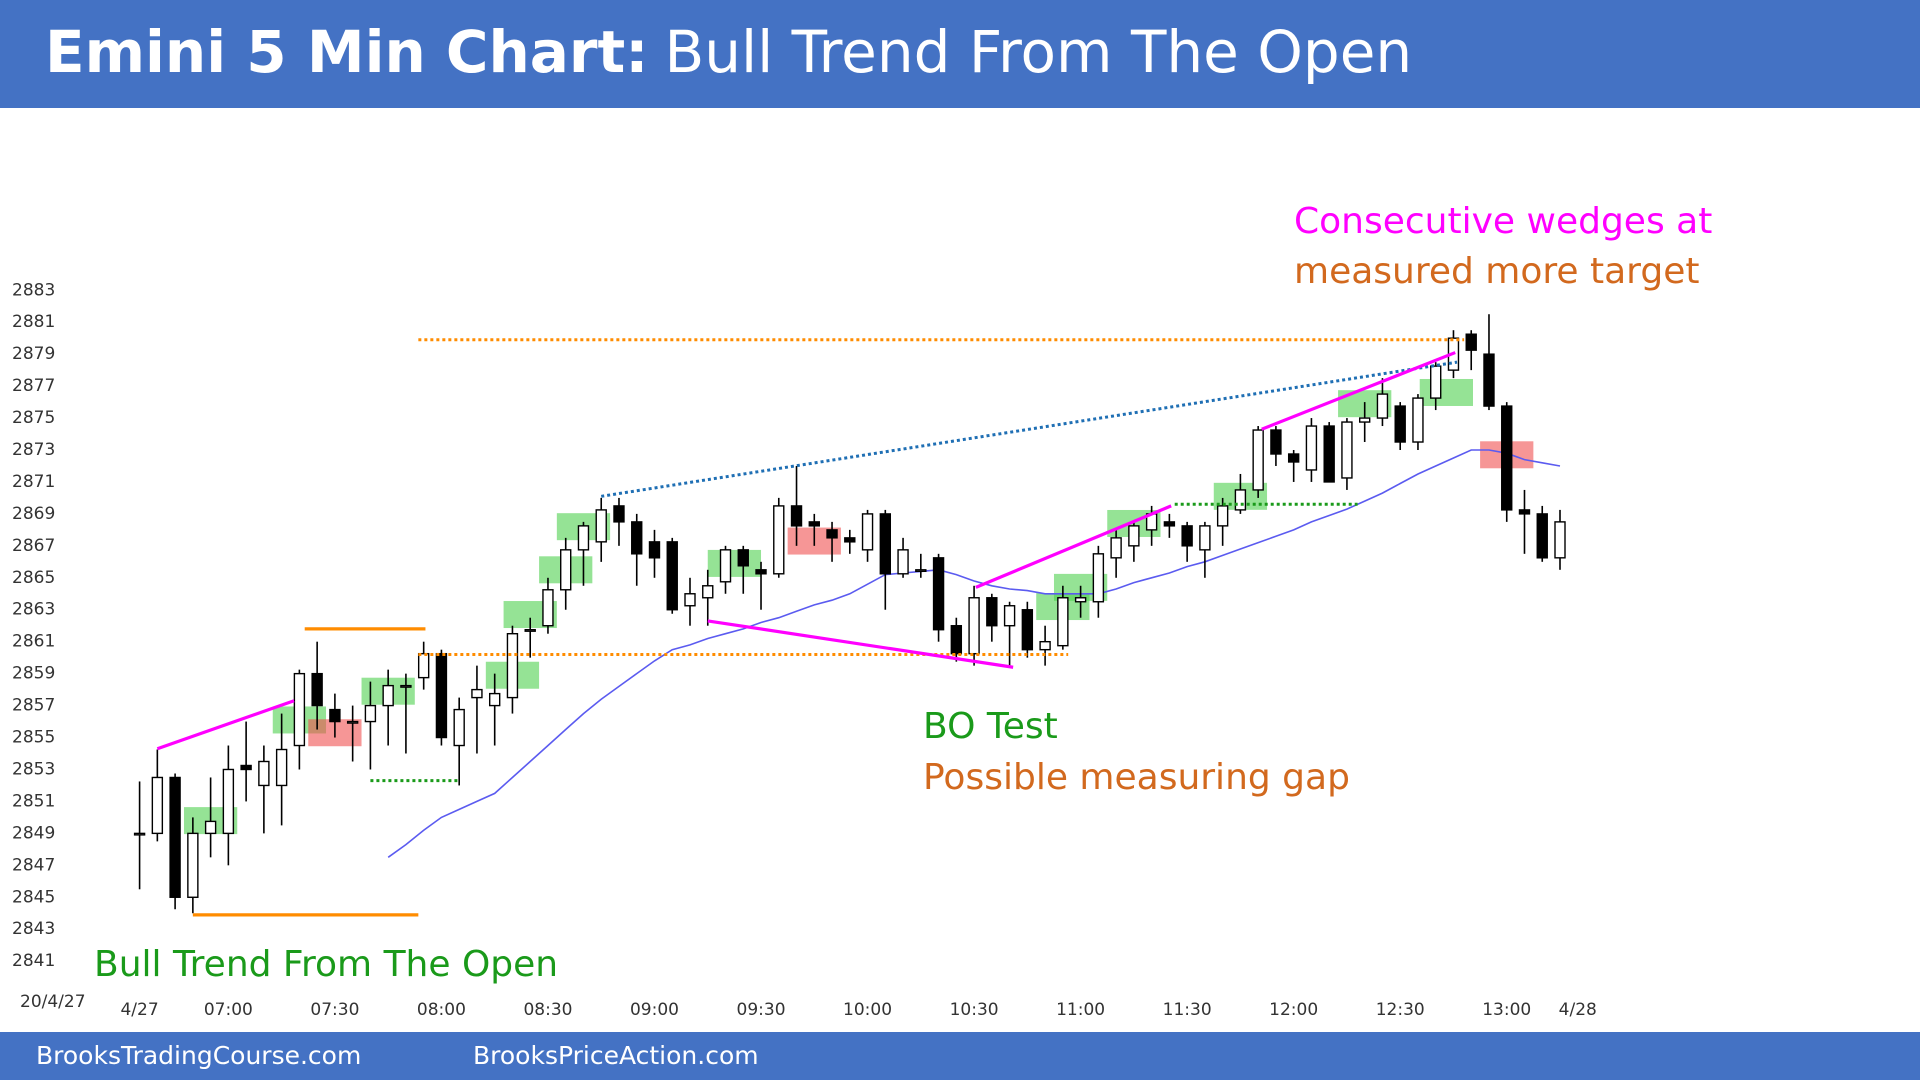 Image resolution: width=1920 pixels, height=1080 pixels. Describe the element at coordinates (198, 1055) in the screenshot. I see `footer-text: BrooksTradingCourse.com` at that location.